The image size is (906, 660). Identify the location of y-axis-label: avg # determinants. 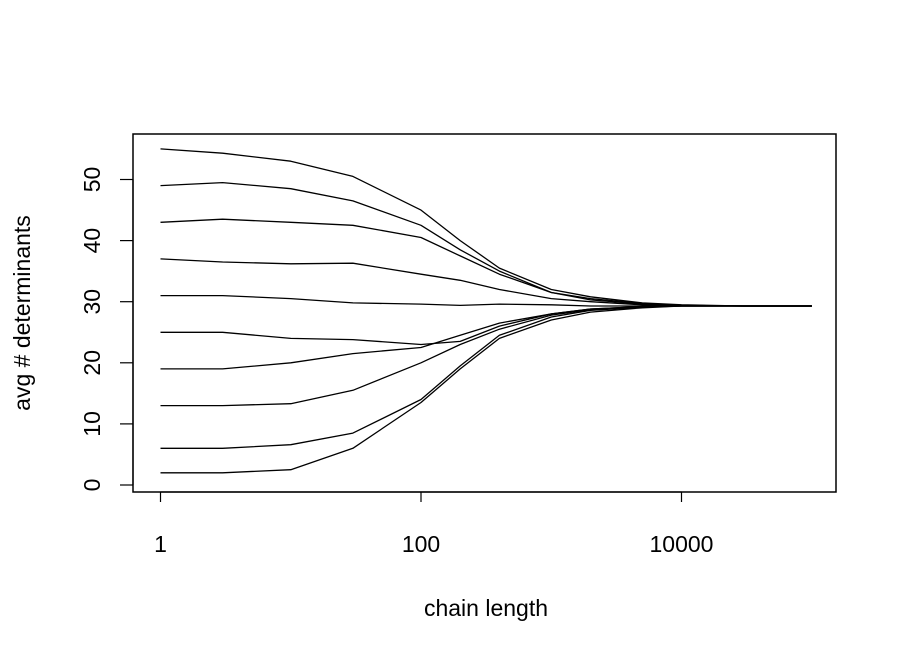
(22, 313).